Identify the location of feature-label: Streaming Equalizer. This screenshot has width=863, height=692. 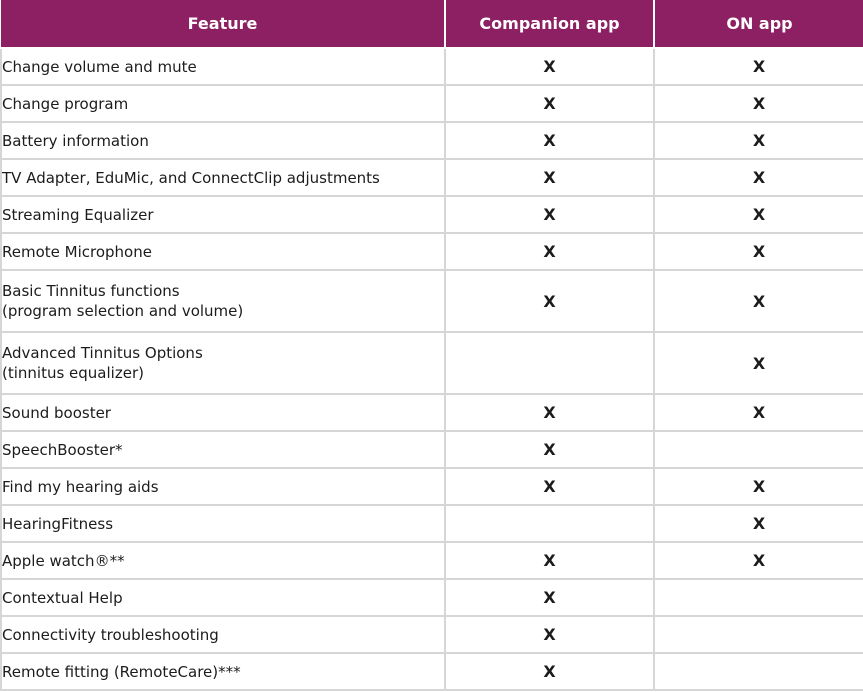
(78, 214).